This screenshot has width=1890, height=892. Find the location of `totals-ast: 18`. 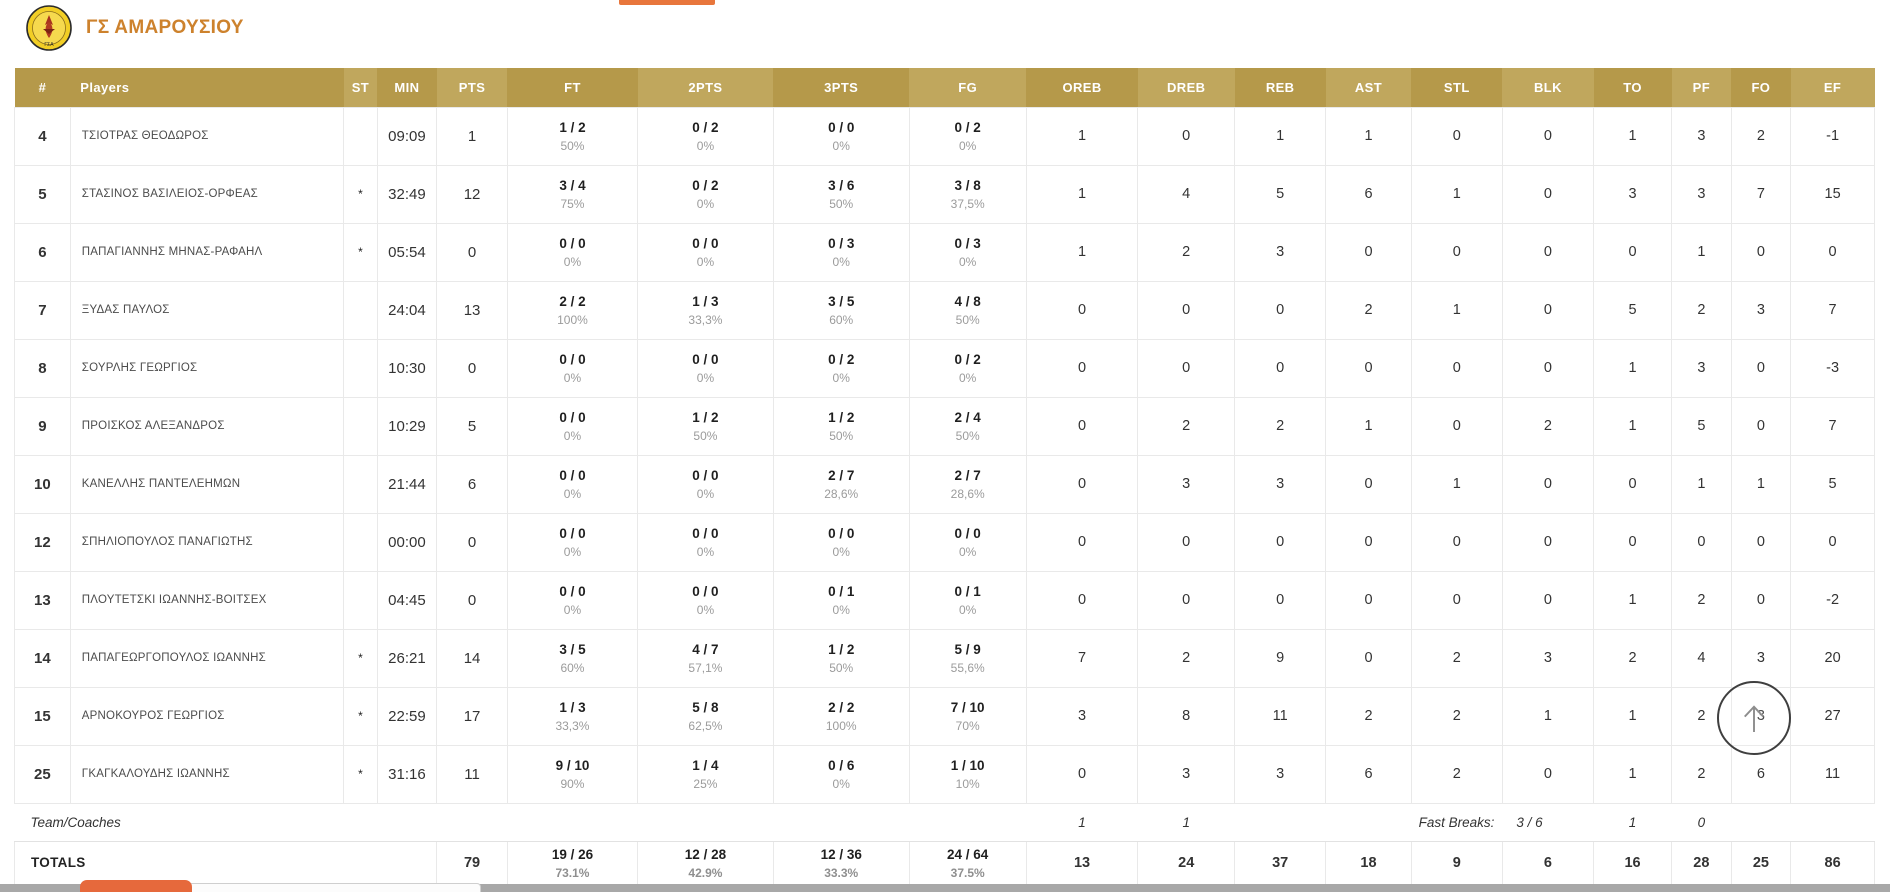

totals-ast: 18 is located at coordinates (1368, 862).